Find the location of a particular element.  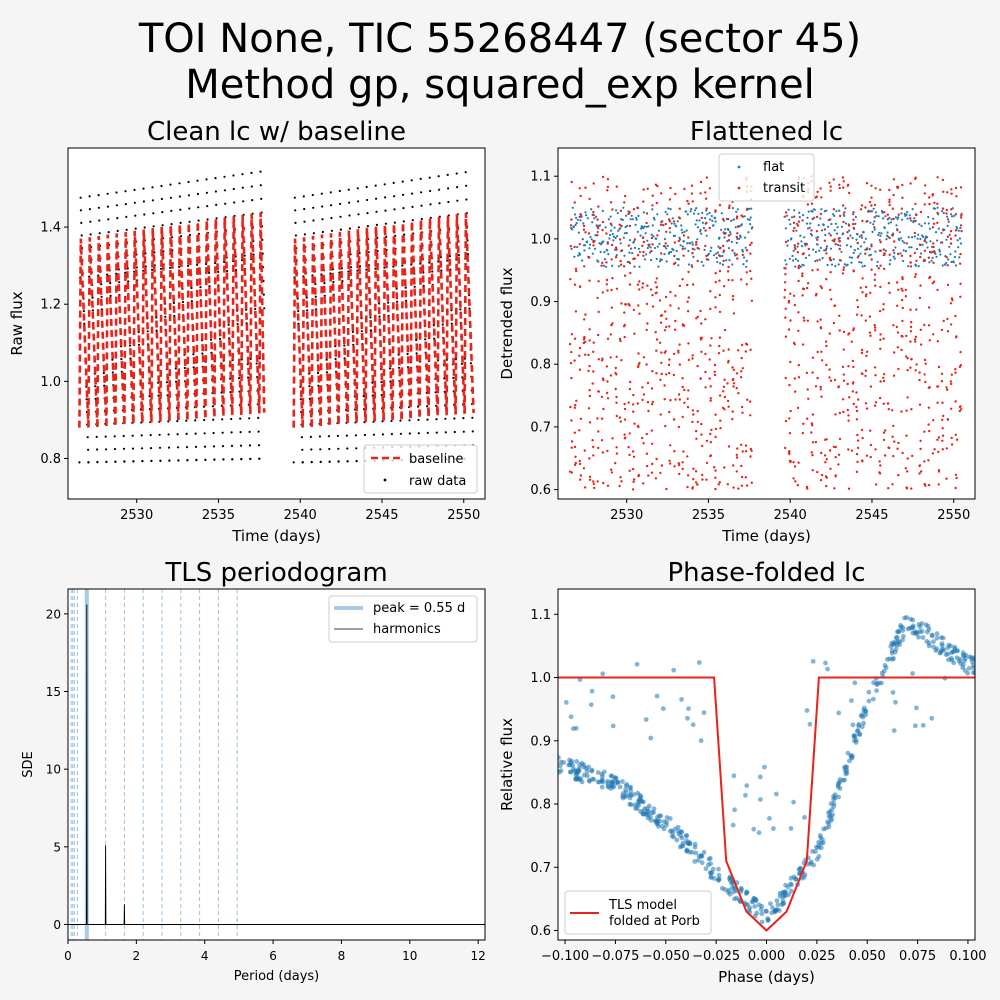

fold-ylabel: Relative flux is located at coordinates (507, 764).